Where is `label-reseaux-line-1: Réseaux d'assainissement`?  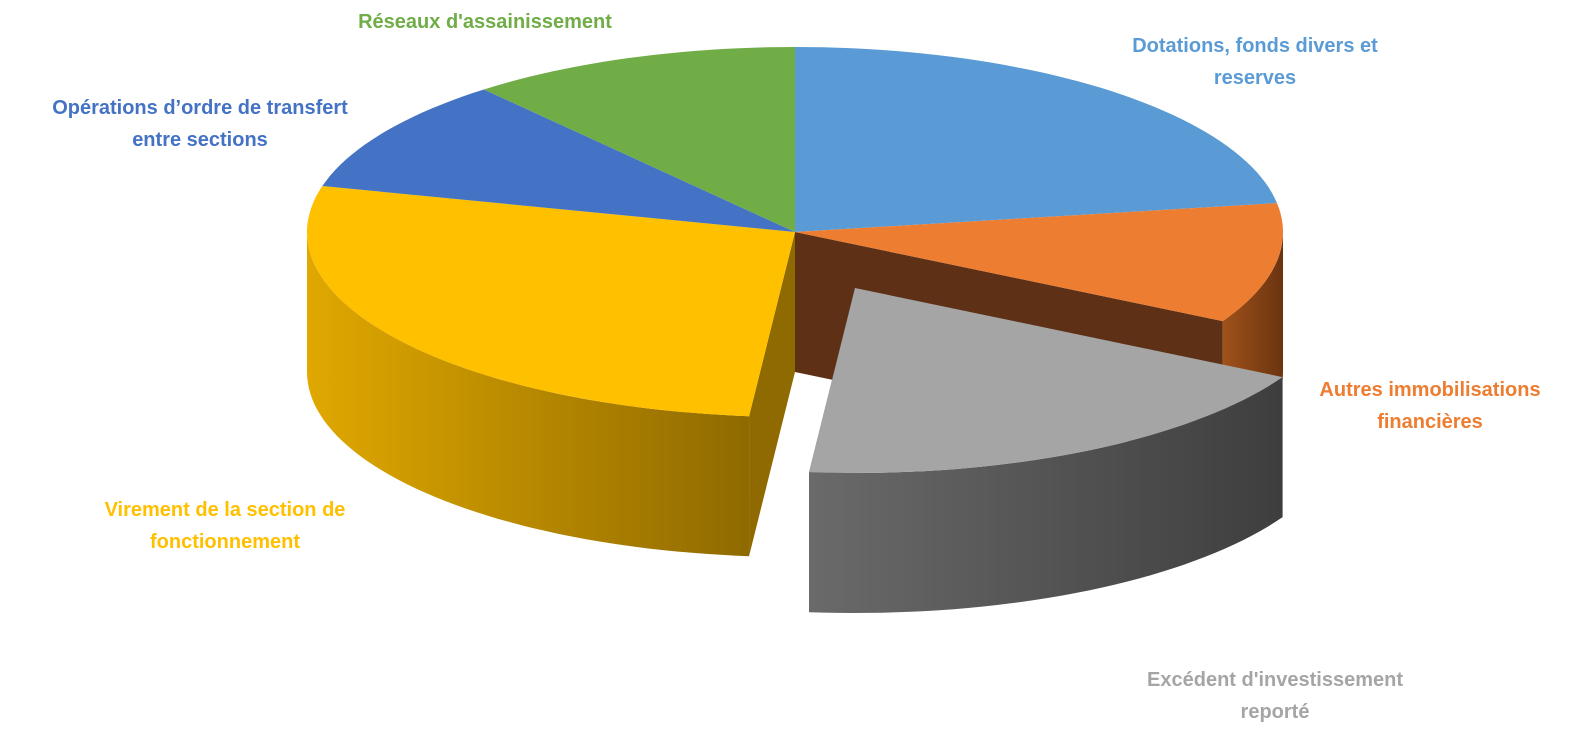 label-reseaux-line-1: Réseaux d'assainissement is located at coordinates (485, 22).